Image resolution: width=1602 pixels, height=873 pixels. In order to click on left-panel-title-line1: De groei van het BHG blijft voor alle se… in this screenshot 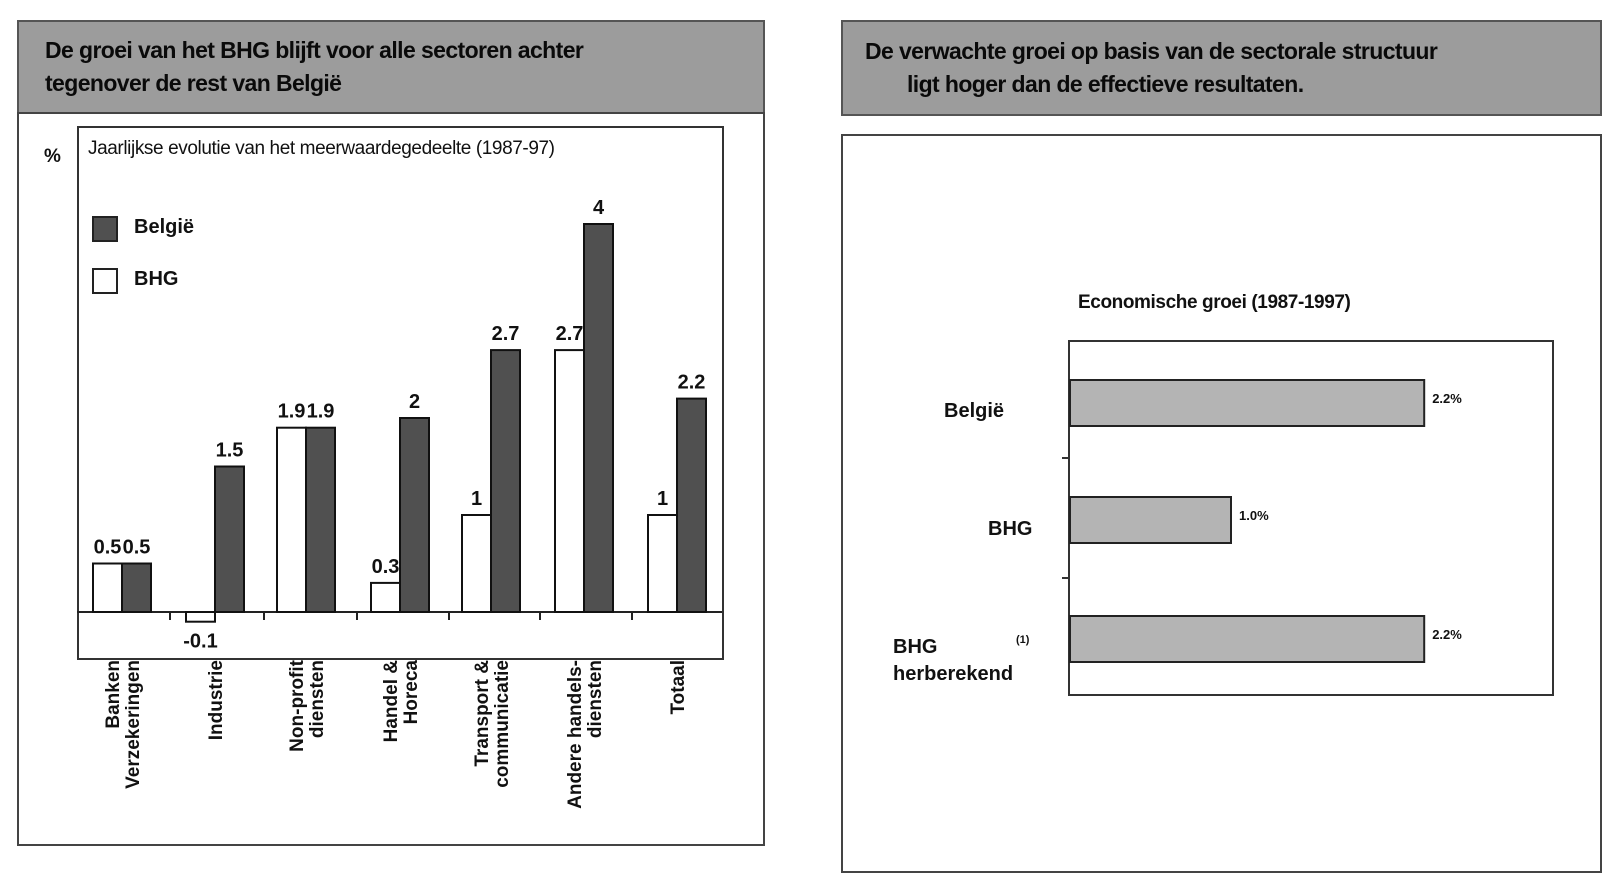, I will do `click(314, 50)`.